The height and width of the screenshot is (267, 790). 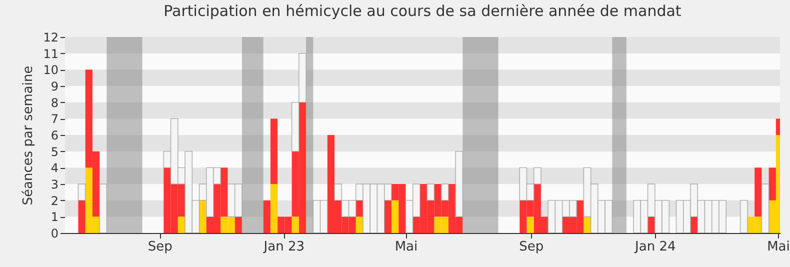 What do you see at coordinates (423, 11) in the screenshot?
I see `chart-title: Participation en hémicycle au cours de sa dernière année de mandat` at bounding box center [423, 11].